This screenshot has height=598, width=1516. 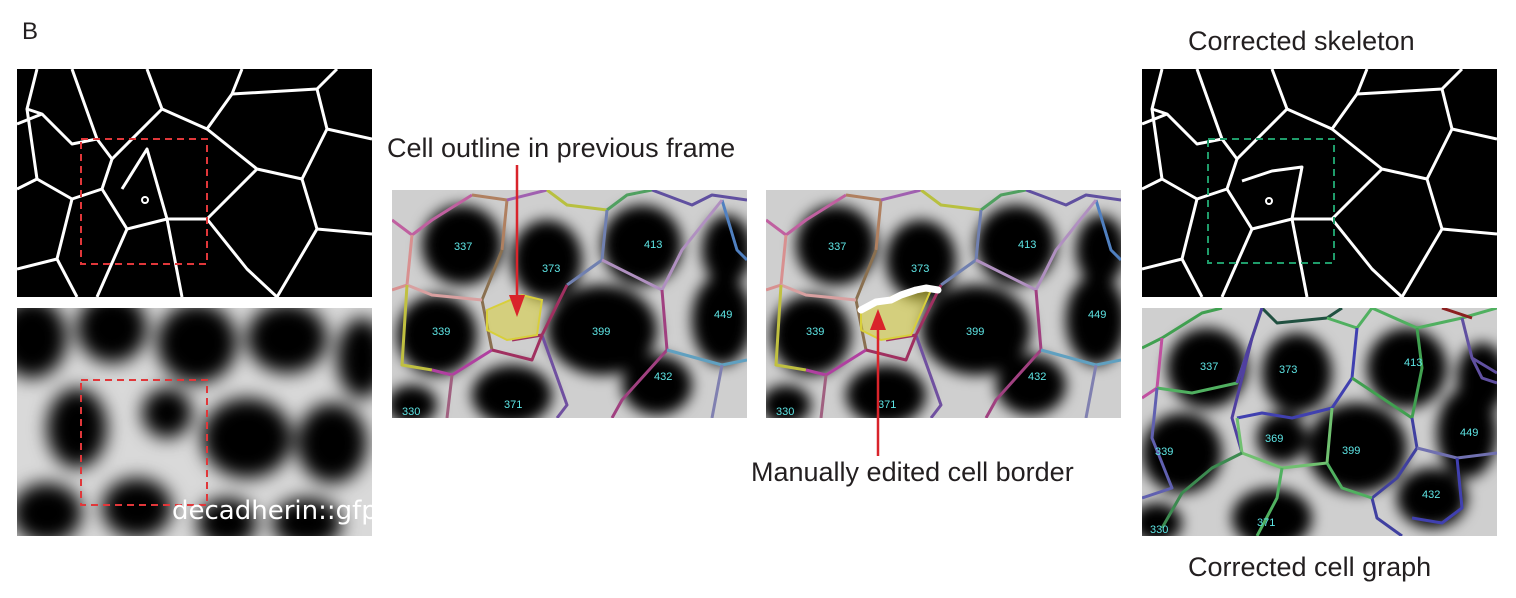 What do you see at coordinates (194, 183) in the screenshot?
I see `skeleton-original-panel` at bounding box center [194, 183].